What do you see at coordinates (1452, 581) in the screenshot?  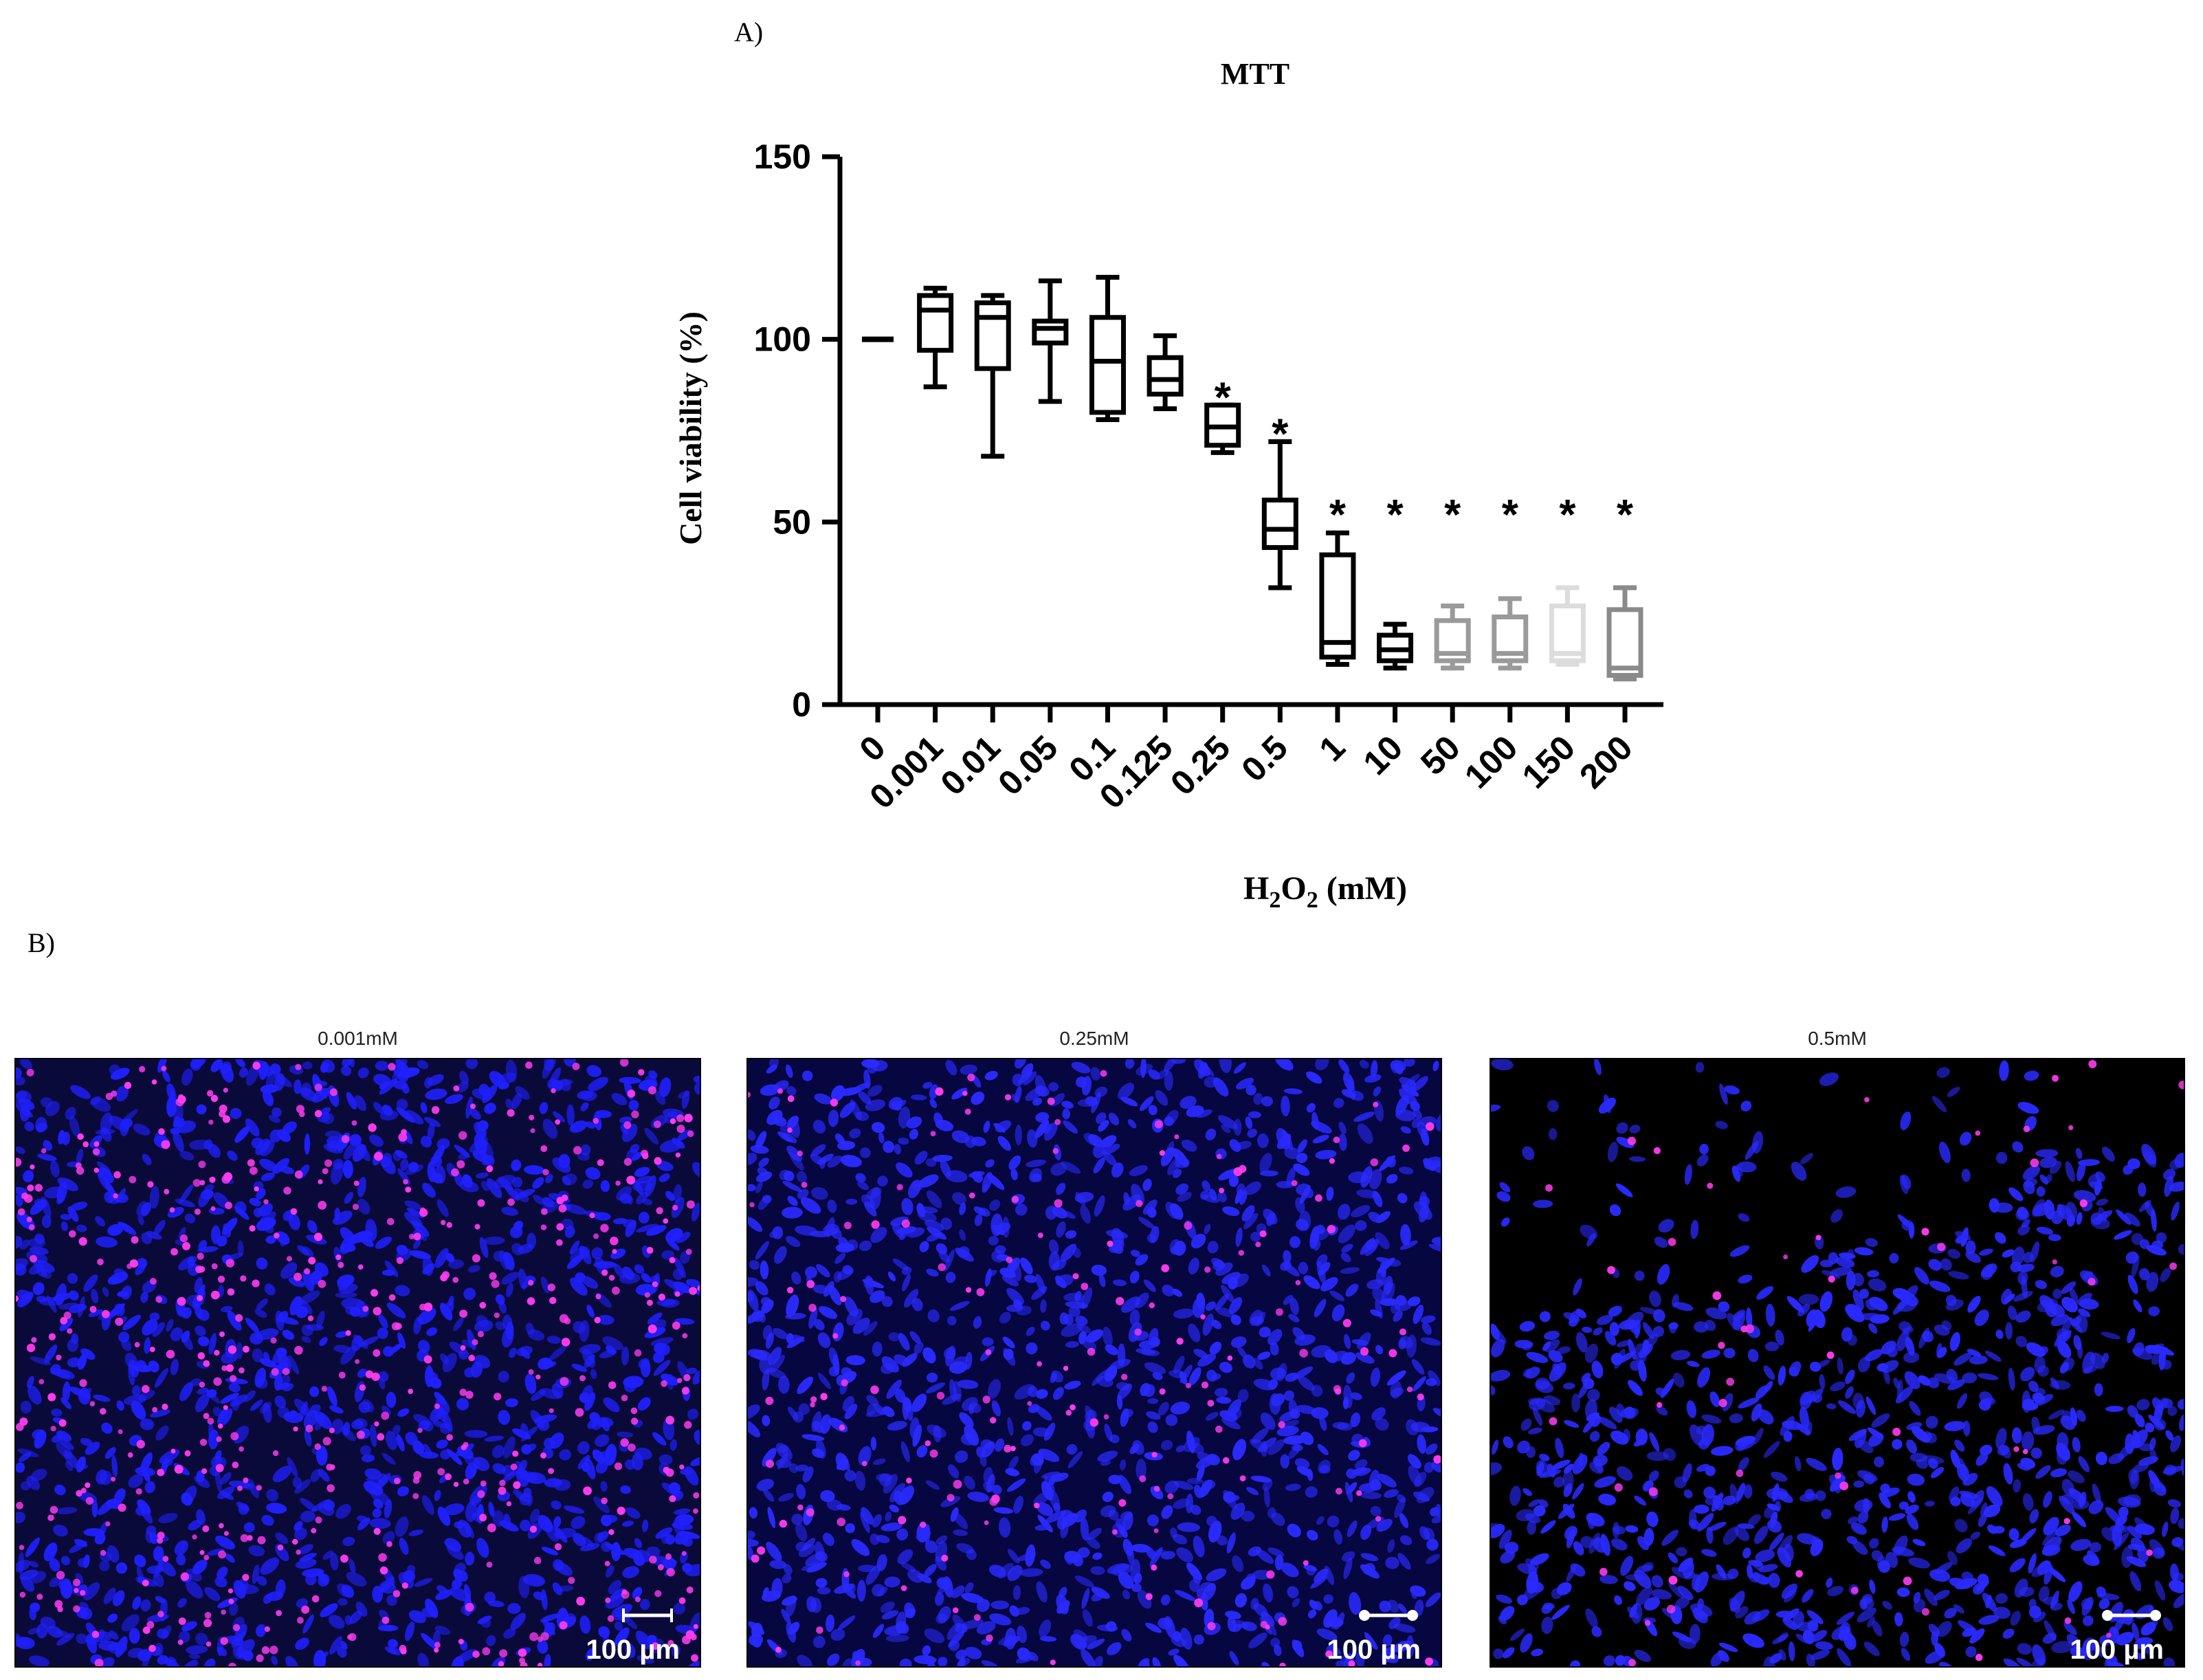 I see `box-50: *` at bounding box center [1452, 581].